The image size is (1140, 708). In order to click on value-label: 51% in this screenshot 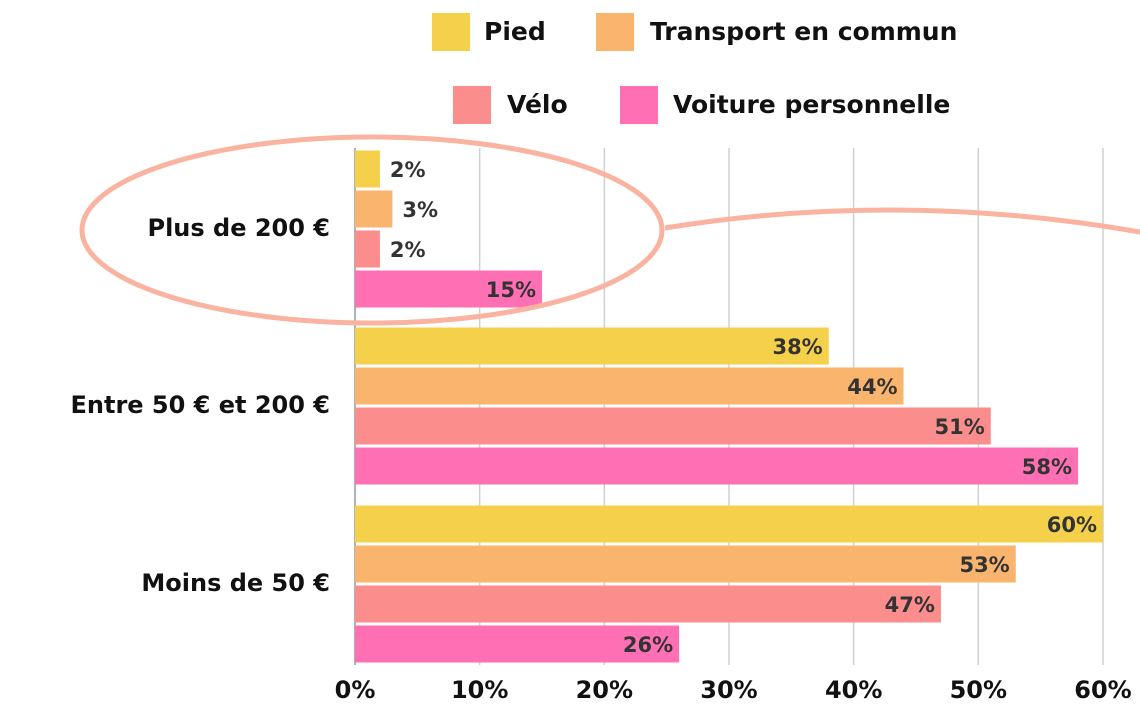, I will do `click(960, 427)`.